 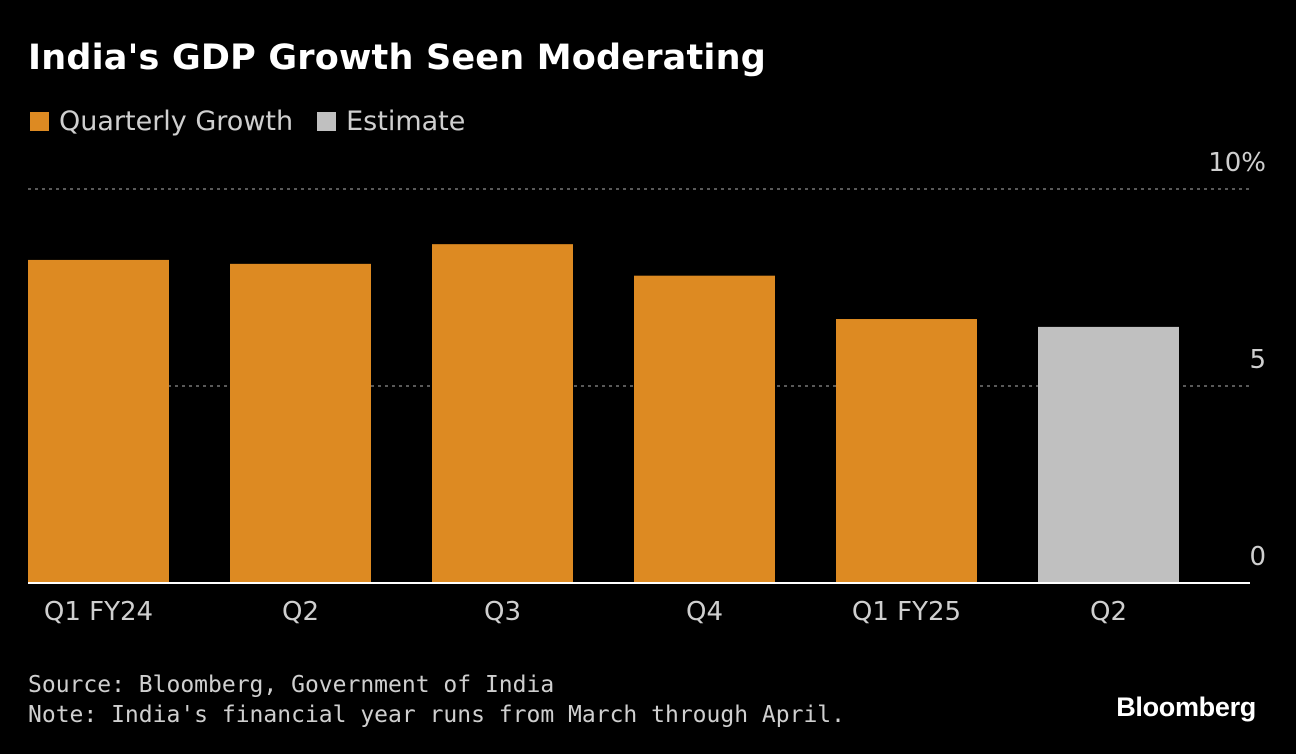 What do you see at coordinates (291, 685) in the screenshot?
I see `source-note: Source: Bloomberg, Government of India` at bounding box center [291, 685].